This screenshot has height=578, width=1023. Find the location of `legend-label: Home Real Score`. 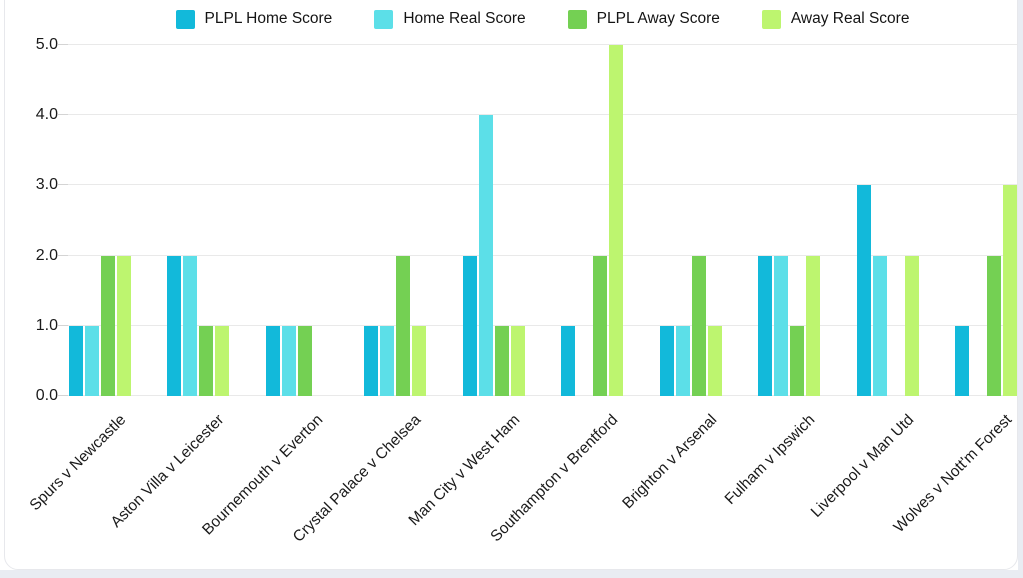

legend-label: Home Real Score is located at coordinates (464, 18).